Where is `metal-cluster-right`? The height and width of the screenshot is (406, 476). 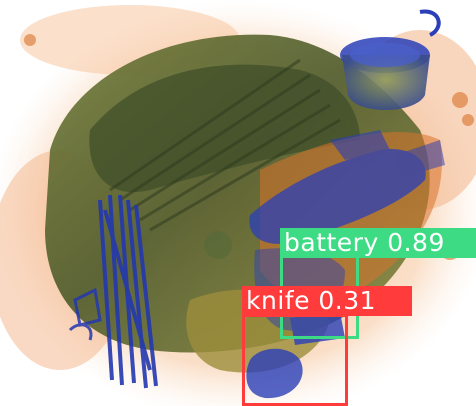
metal-cluster-right is located at coordinates (347, 187).